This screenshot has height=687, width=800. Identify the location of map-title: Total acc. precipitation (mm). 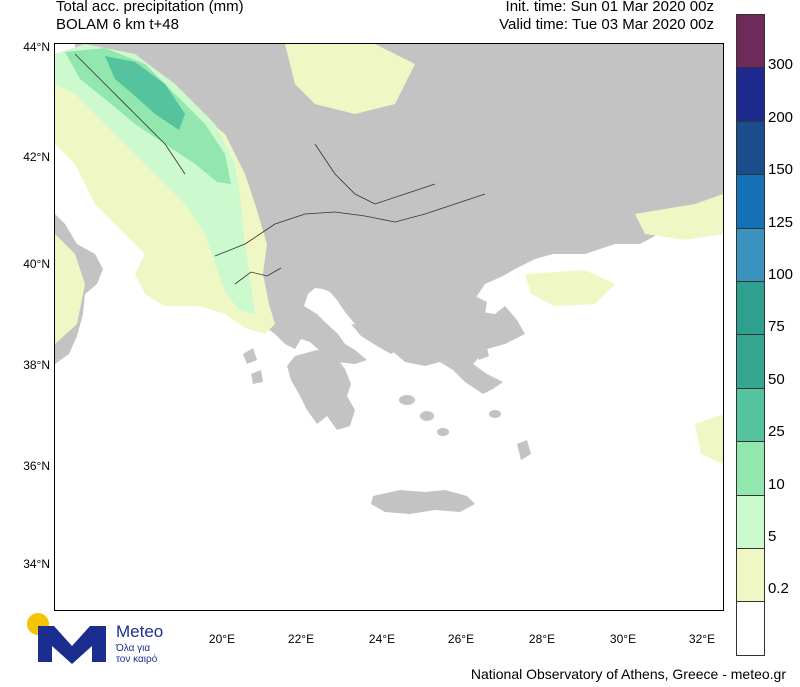
(150, 7).